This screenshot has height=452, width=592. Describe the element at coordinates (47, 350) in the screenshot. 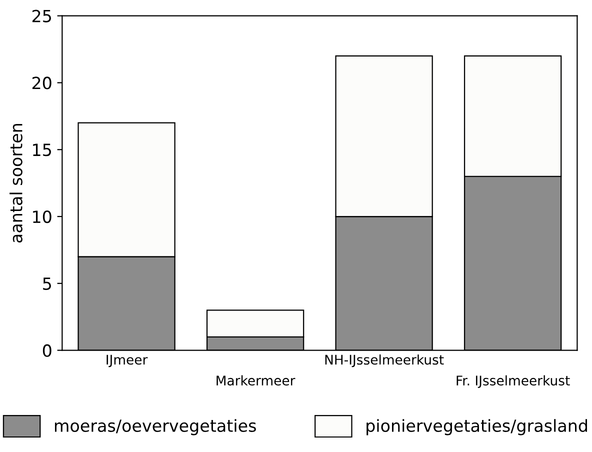

I see `y-tick-label: 0` at that location.